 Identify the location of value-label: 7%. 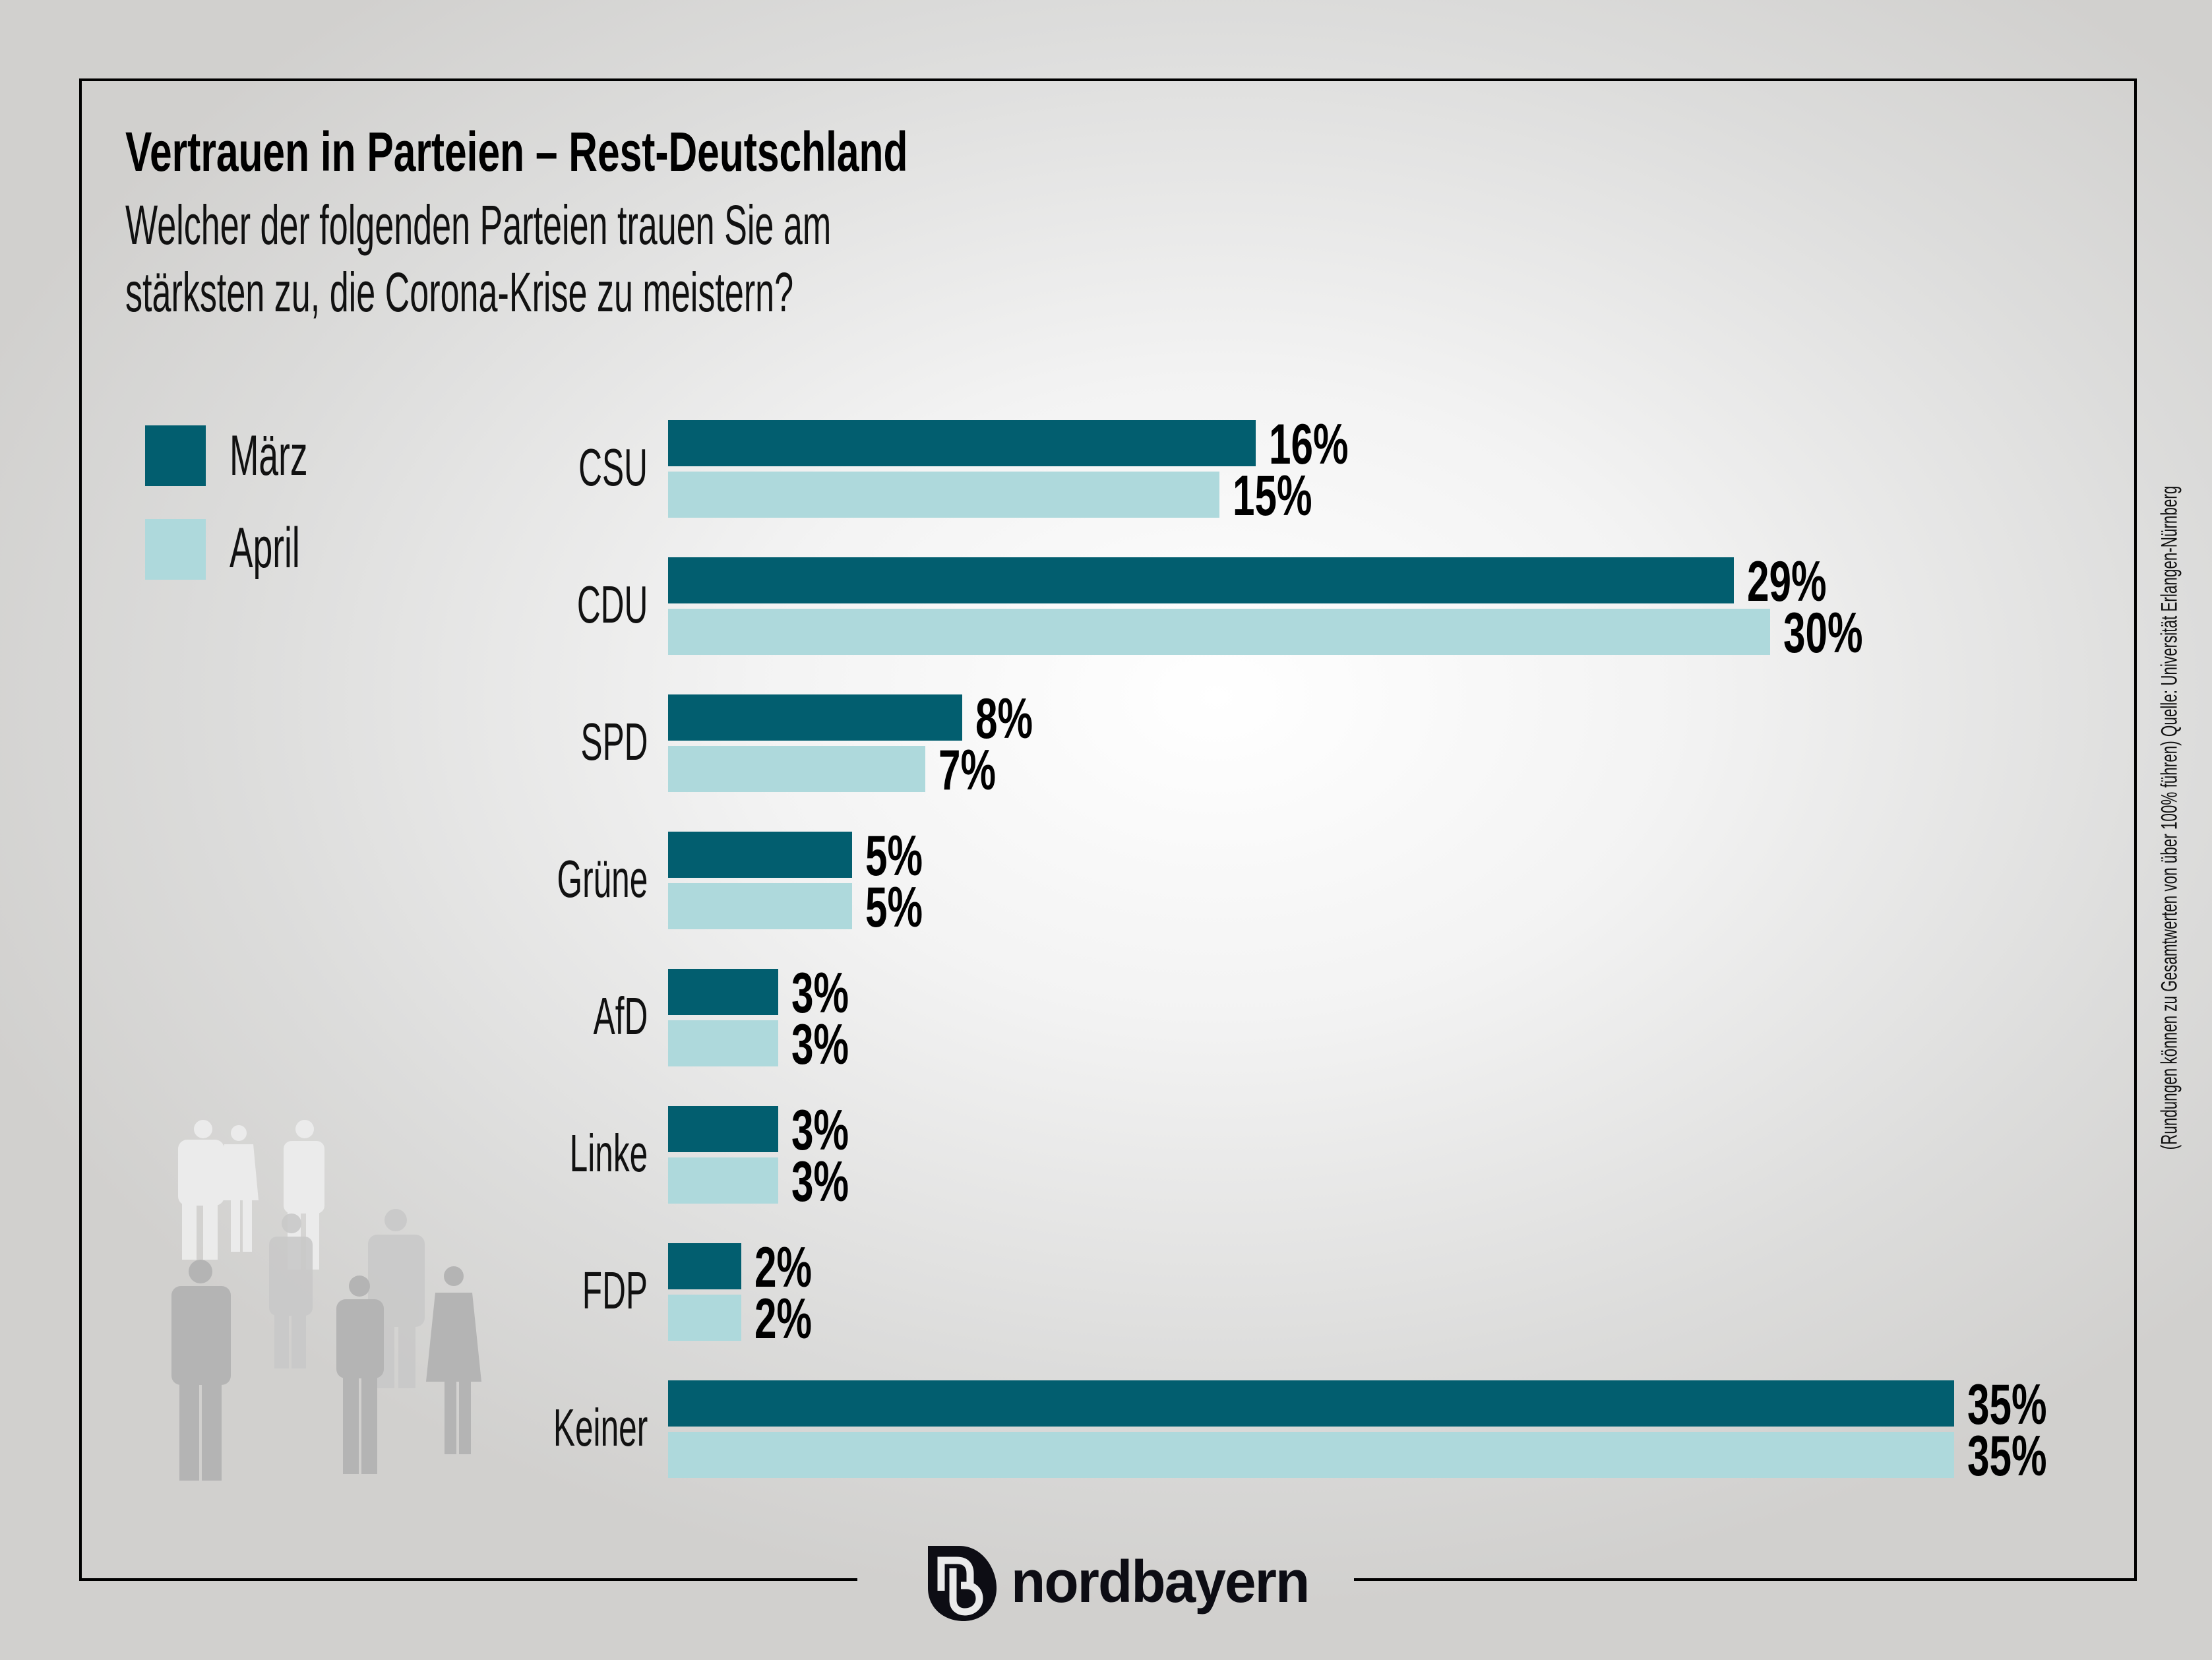
(967, 770).